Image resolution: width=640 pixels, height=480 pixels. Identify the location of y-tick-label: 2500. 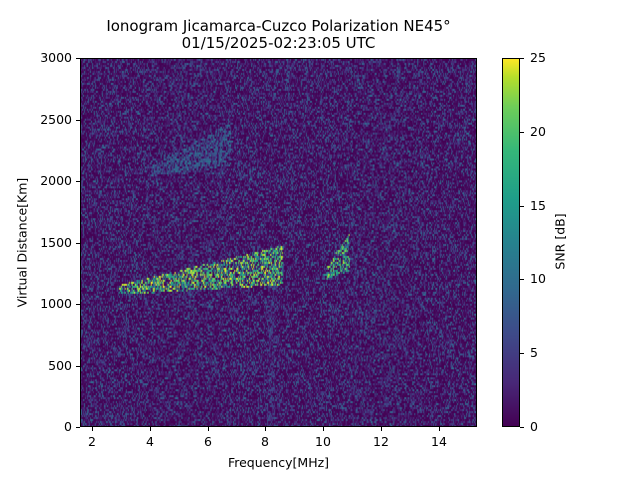
(56, 119).